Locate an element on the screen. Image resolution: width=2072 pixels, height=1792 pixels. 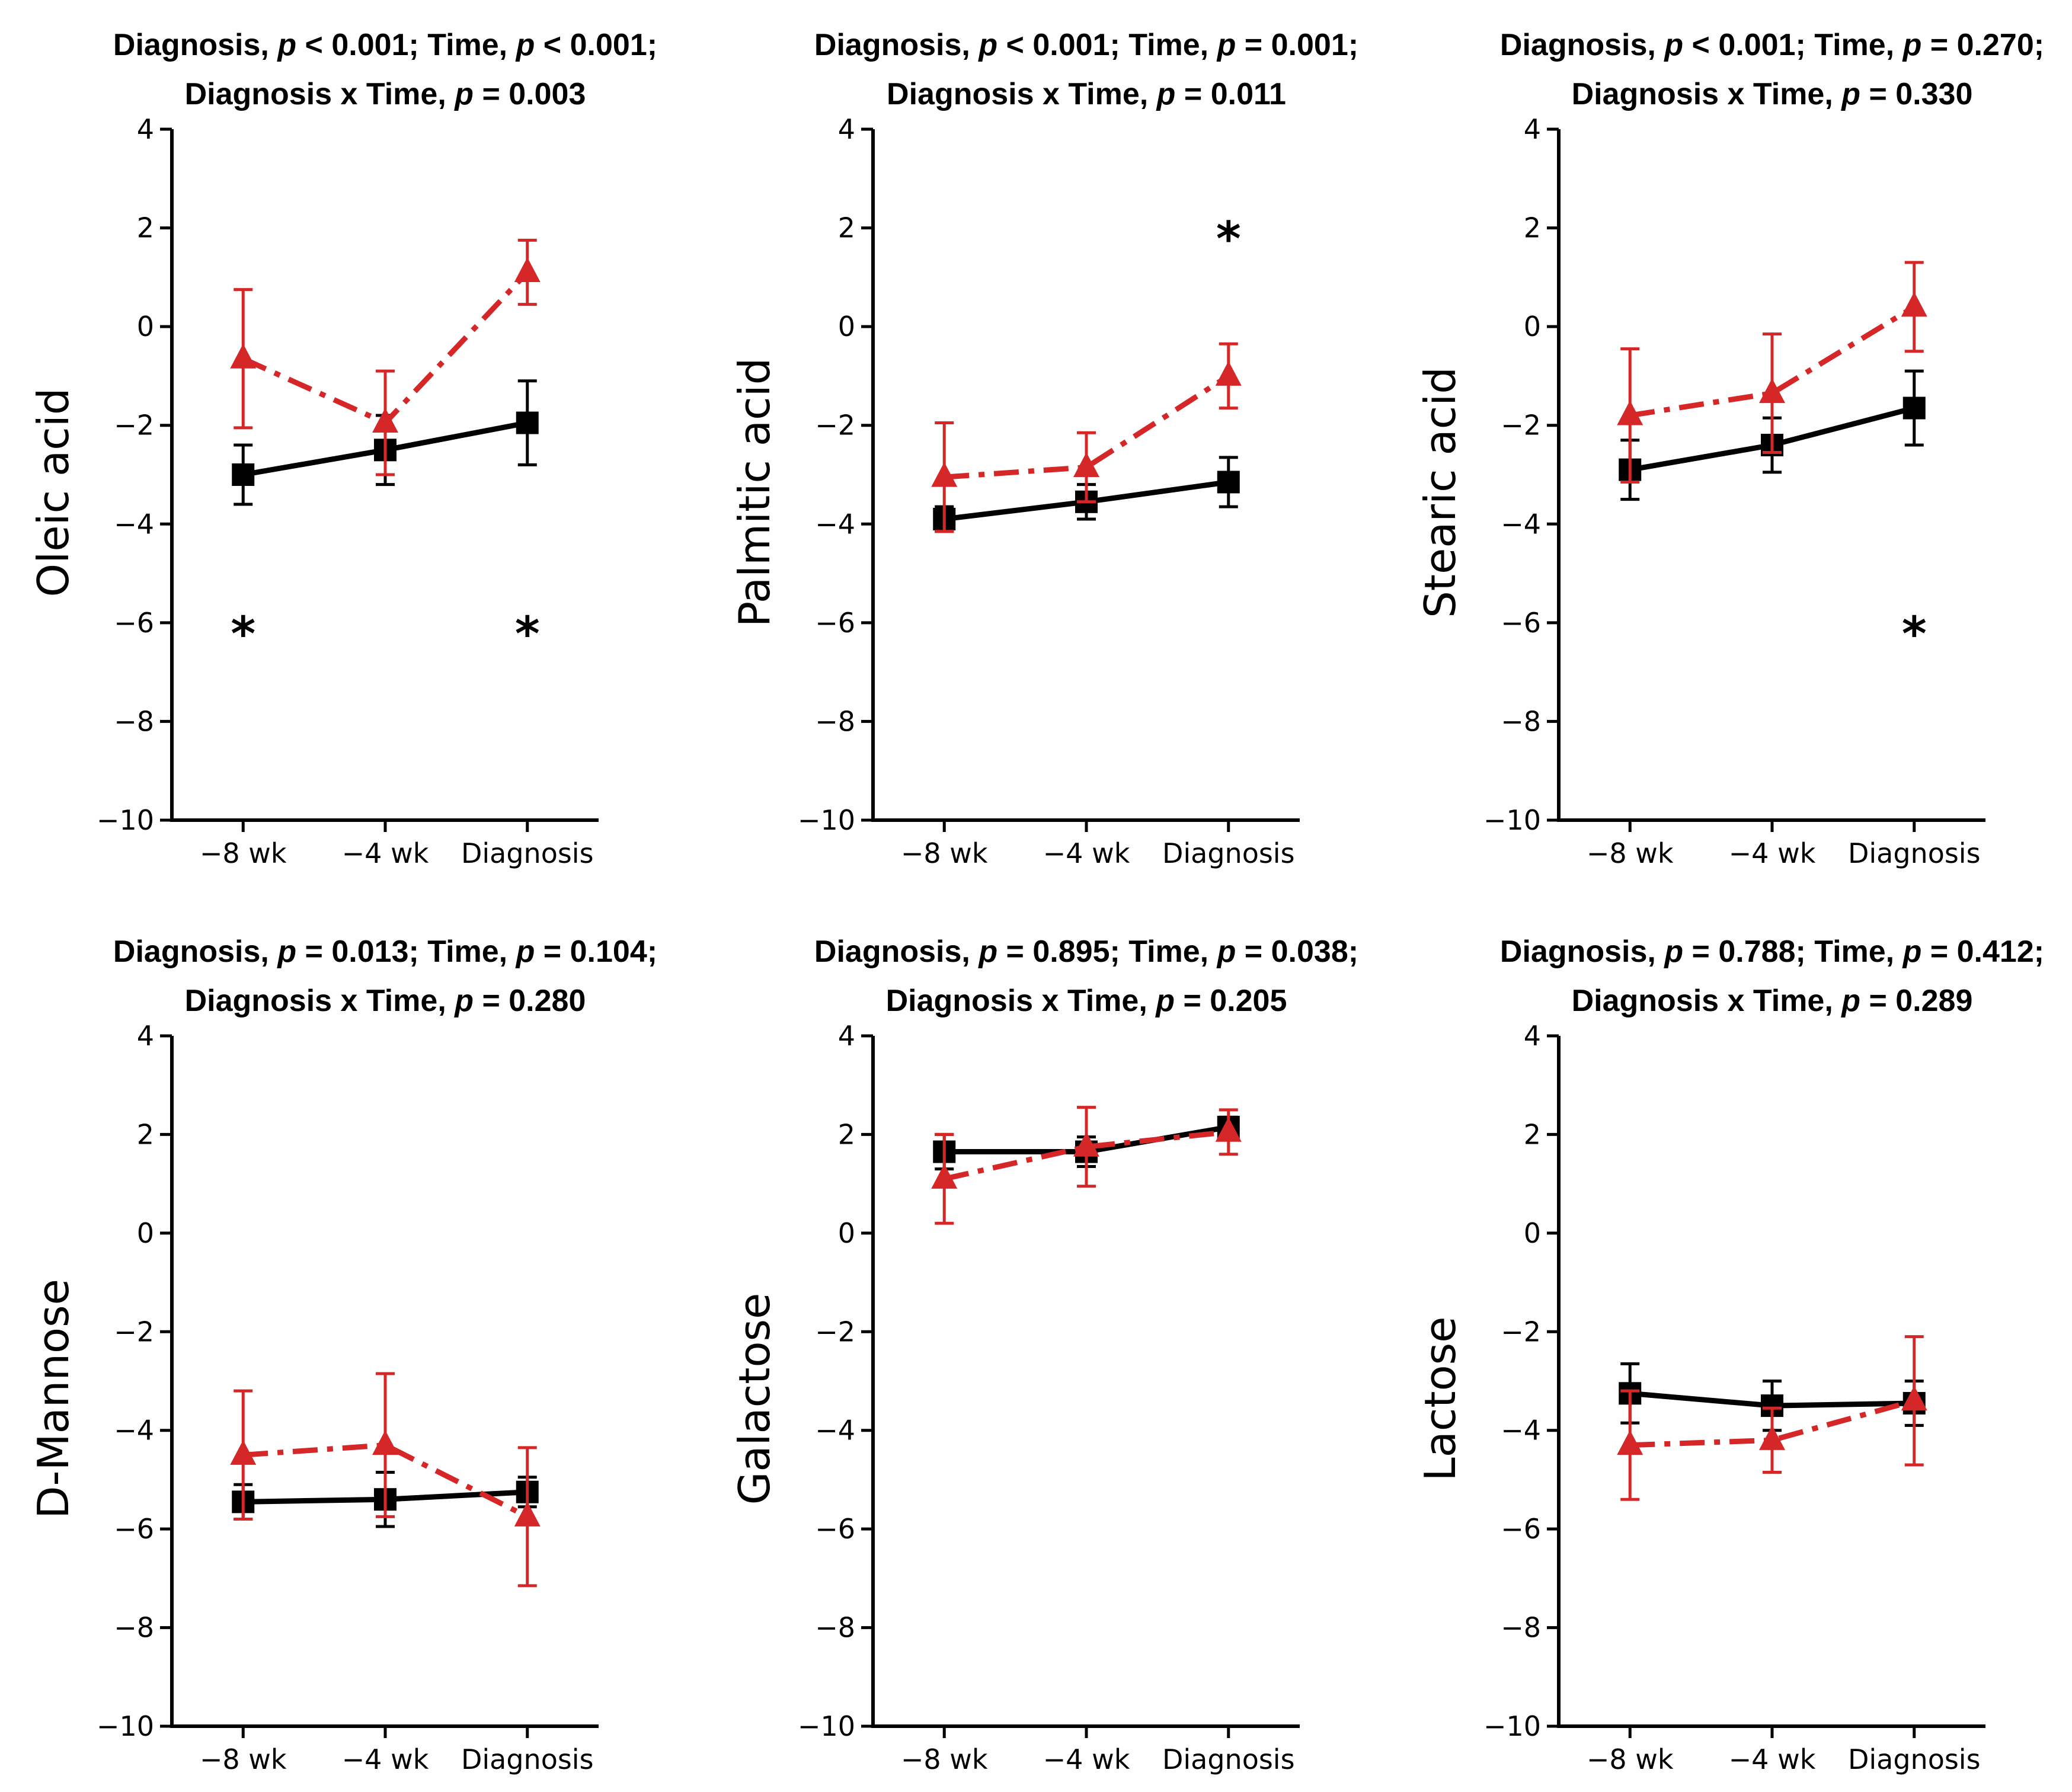
chart-title-line: Diagnosis, p = 0.895; Time, p = 0.038; is located at coordinates (1086, 952).